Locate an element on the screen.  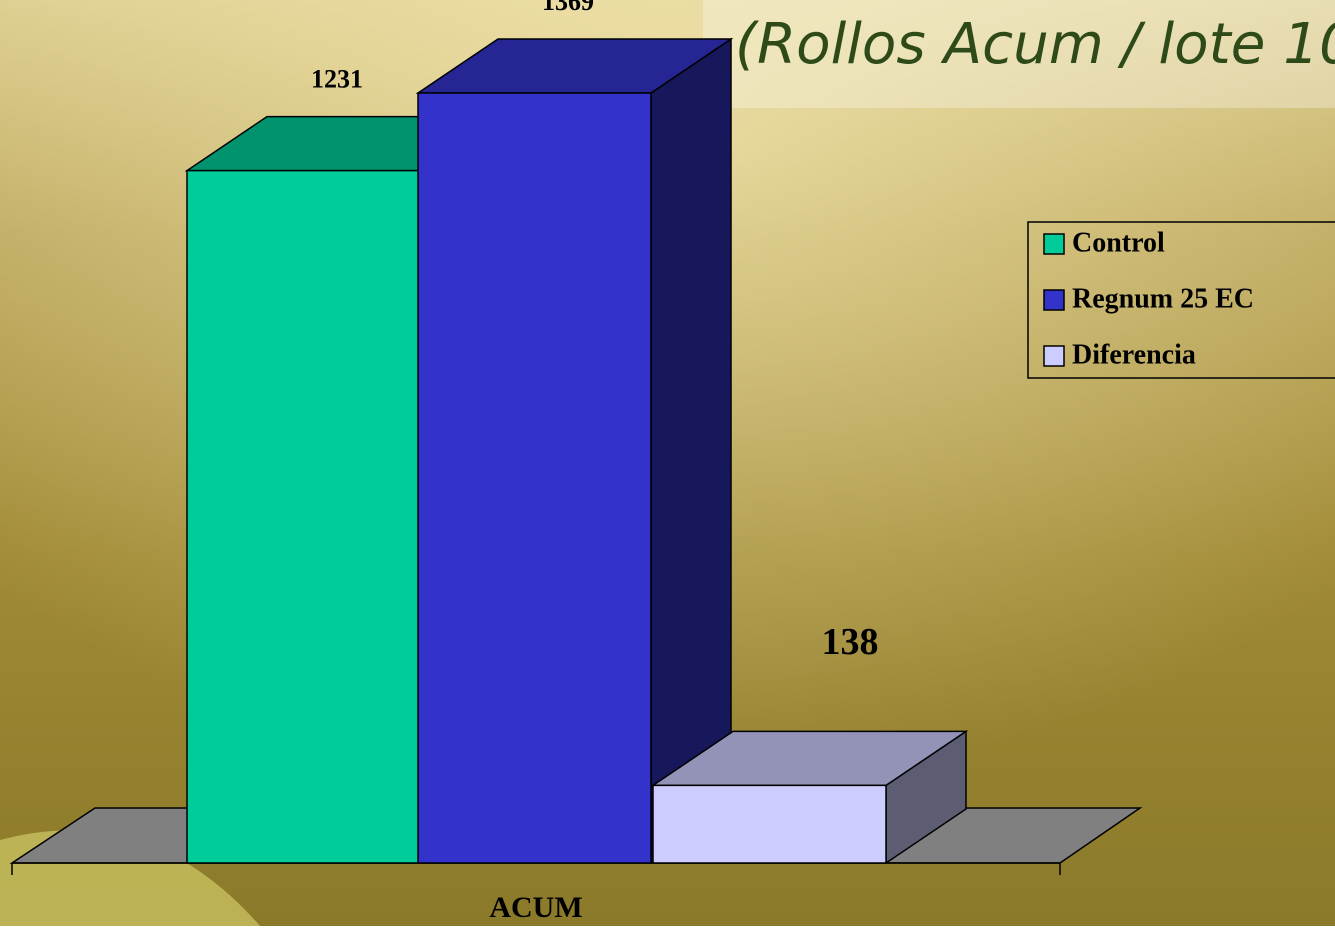
legend-label: Control is located at coordinates (1118, 242).